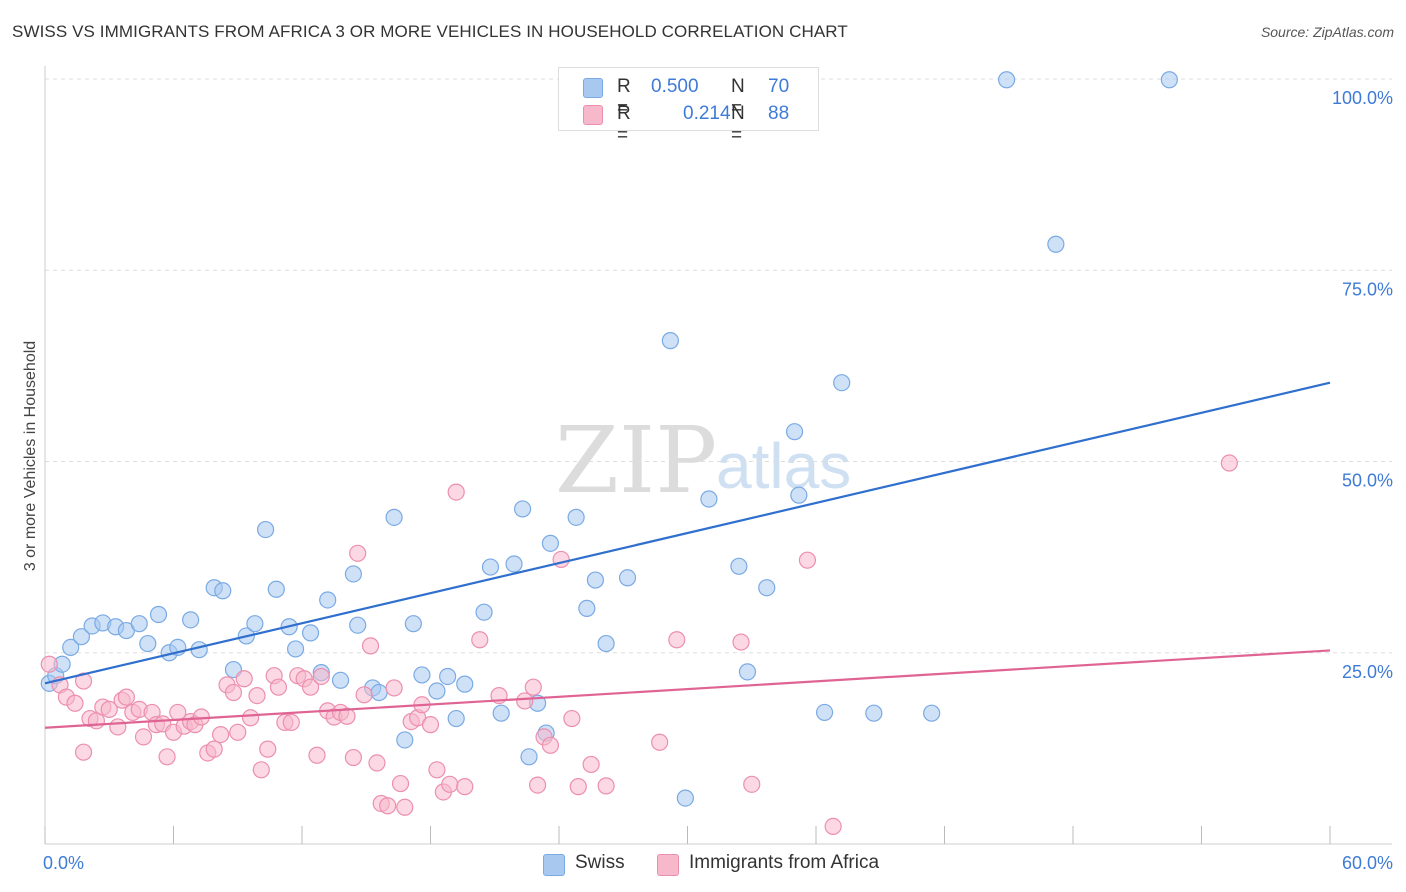  Describe the element at coordinates (593, 88) in the screenshot. I see `legend-swatch-swiss` at that location.